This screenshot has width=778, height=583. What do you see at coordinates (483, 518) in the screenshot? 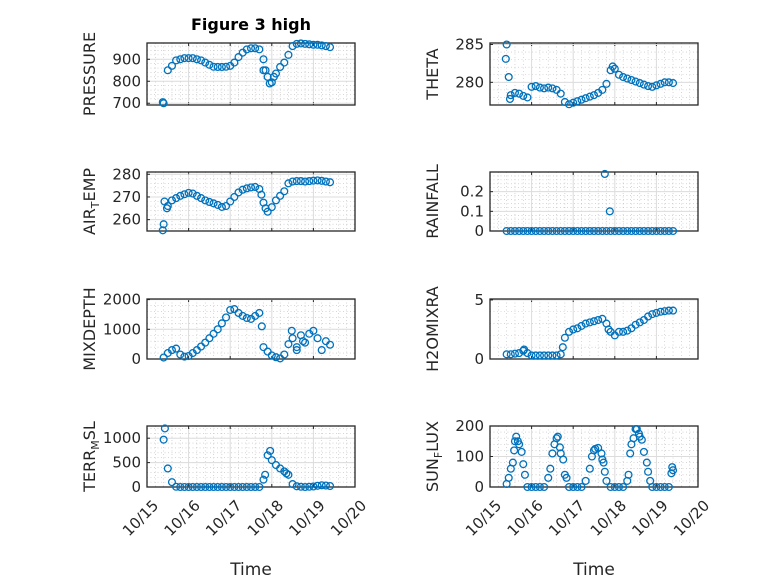
I see `x-tick-label: 10/15` at bounding box center [483, 518].